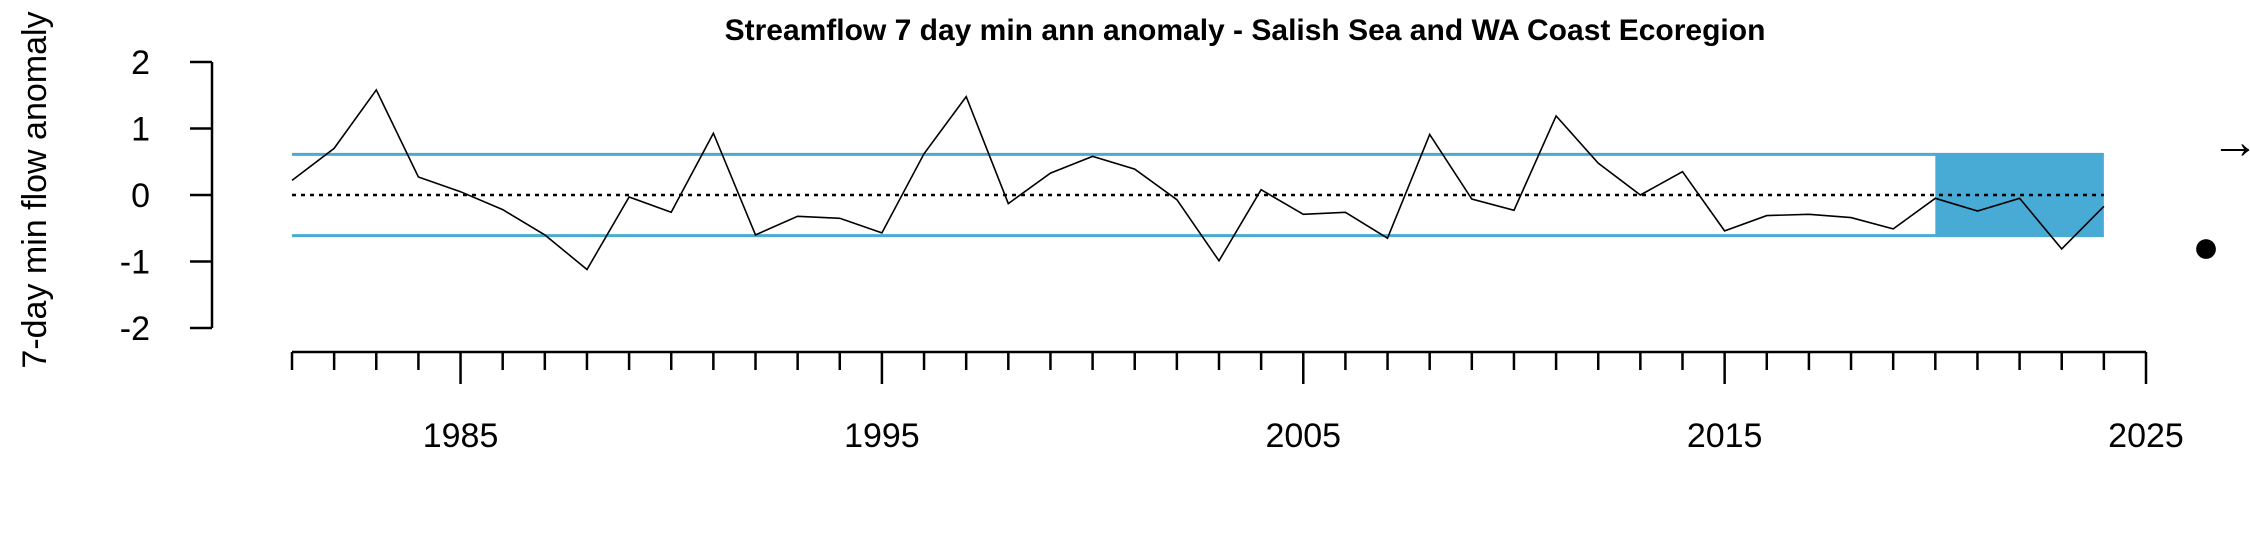 This screenshot has width=2250, height=540. I want to click on x-tick-label: 2025, so click(2146, 436).